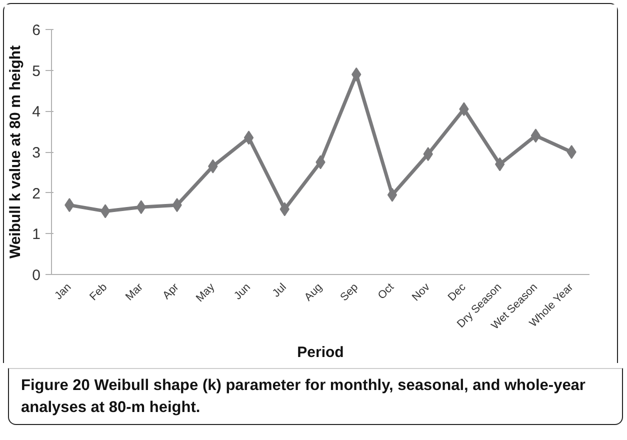  Describe the element at coordinates (171, 291) in the screenshot. I see `x-tick-label: Apr` at that location.